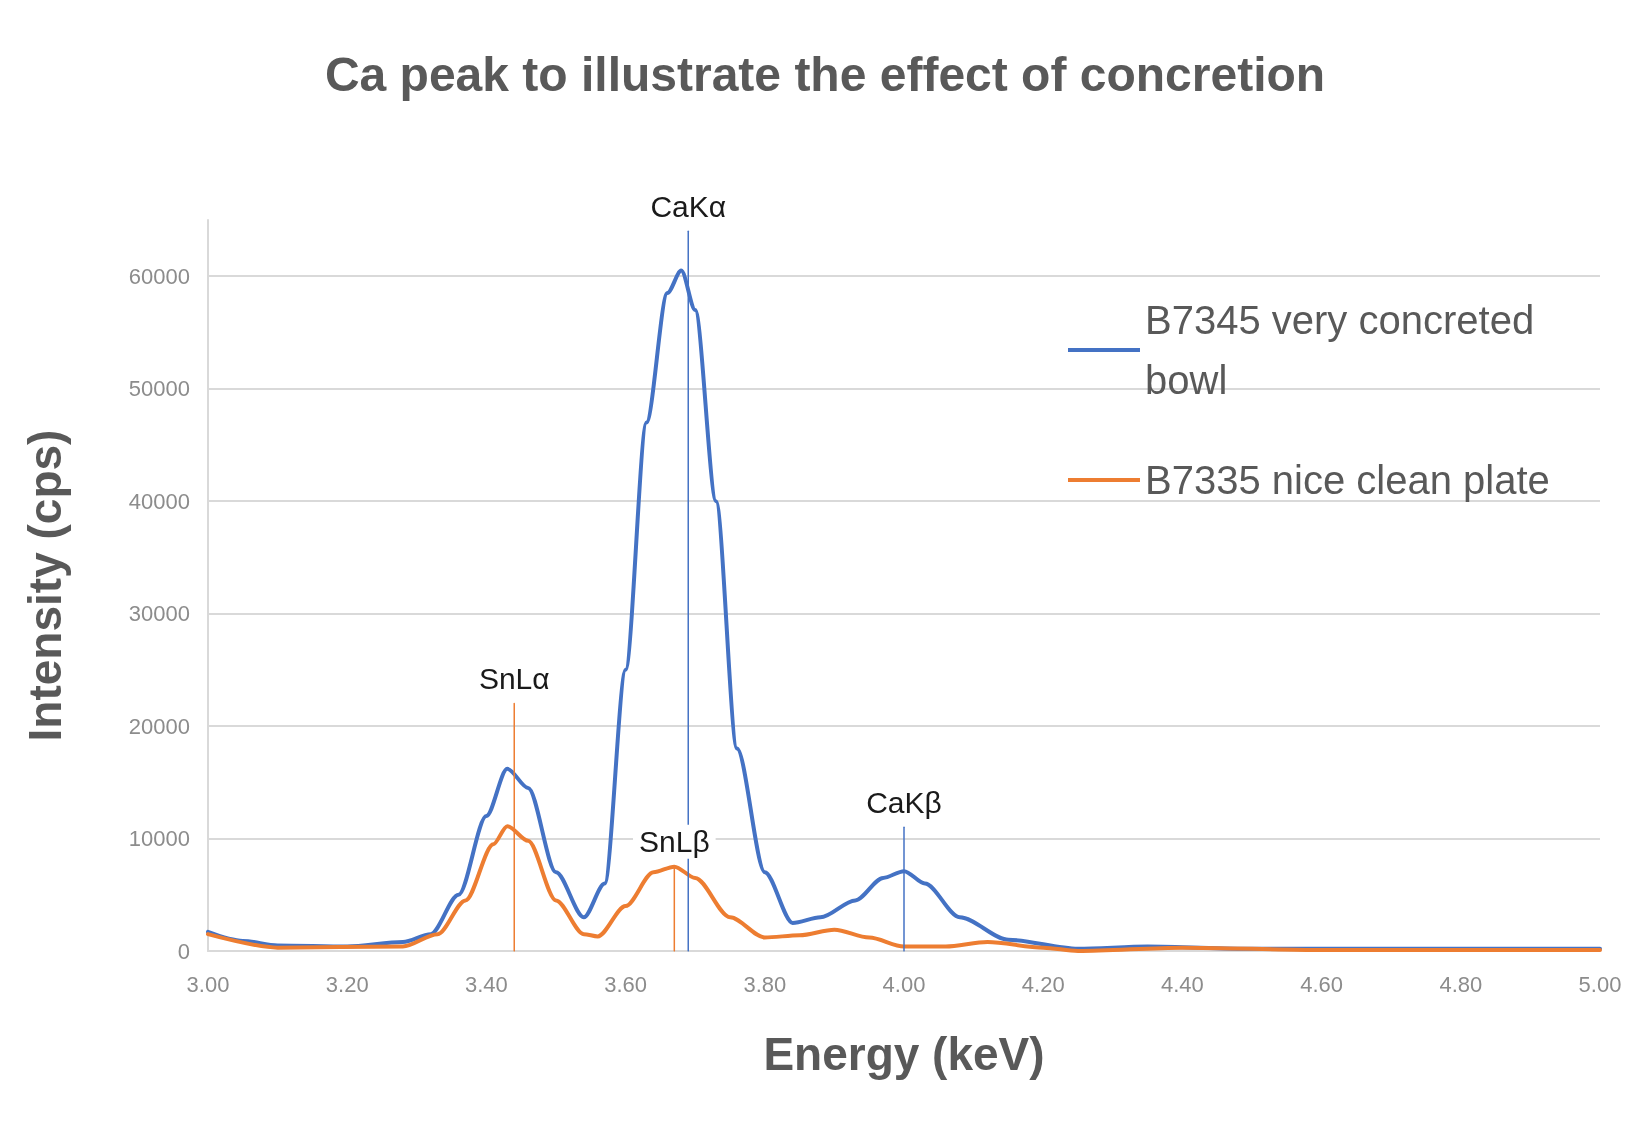 This screenshot has width=1650, height=1131. I want to click on chart-title: Ca peak to illustrate the effect of concretion, so click(825, 74).